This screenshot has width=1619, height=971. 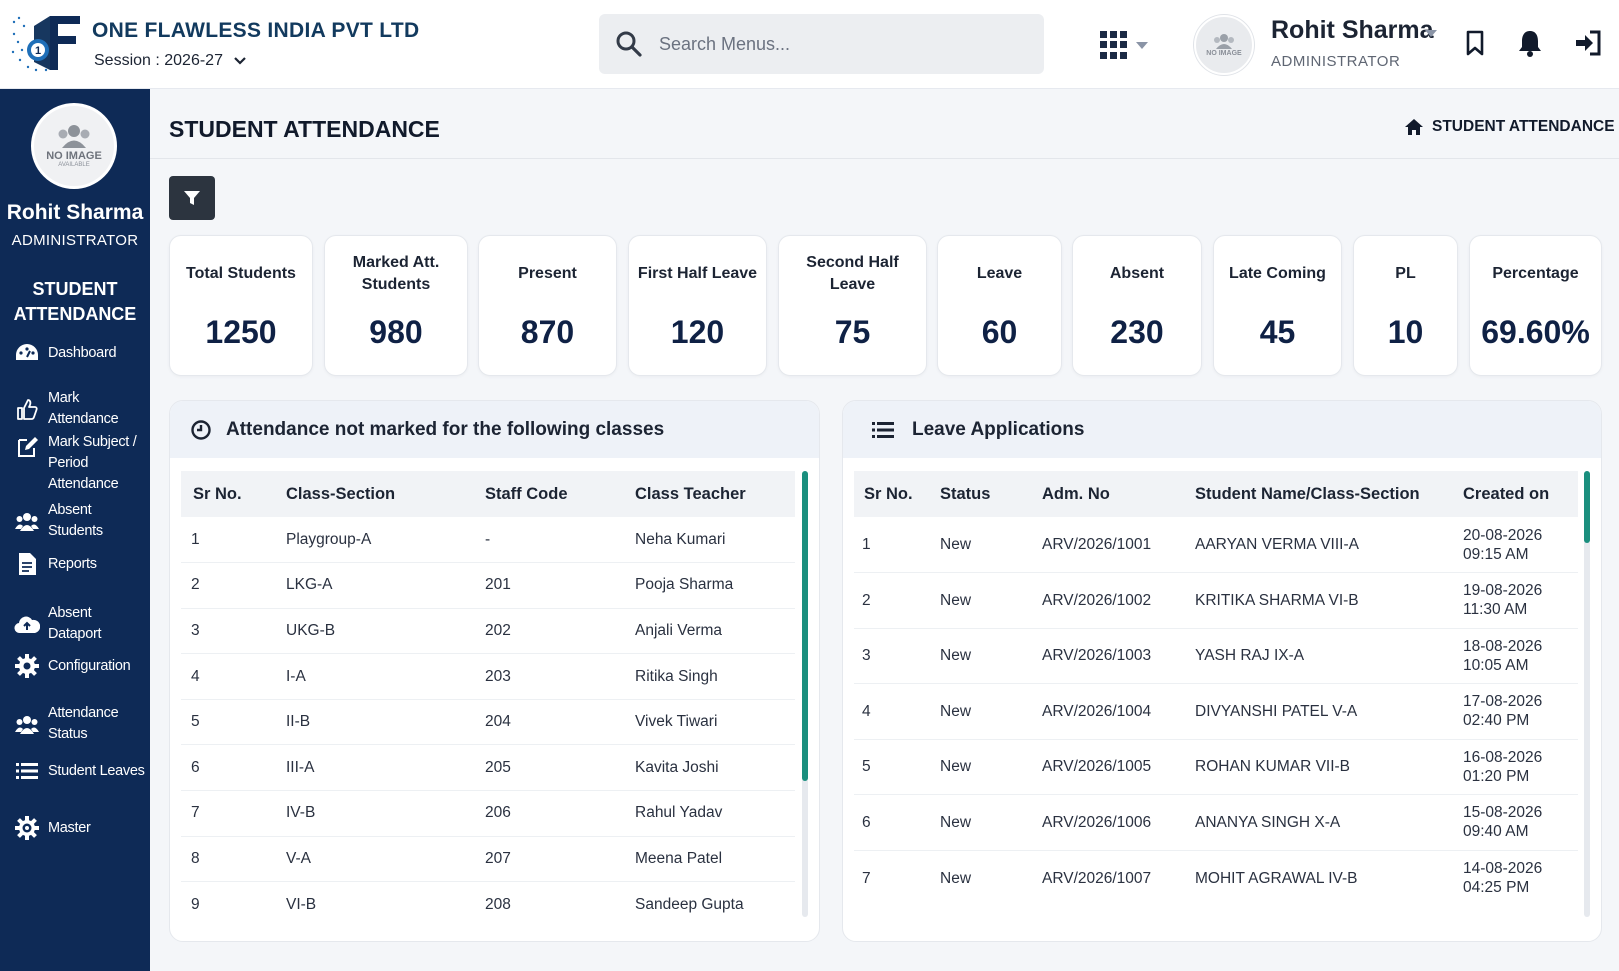 I want to click on table-row: 4 I-A 203 Ritika Singh, so click(x=488, y=676).